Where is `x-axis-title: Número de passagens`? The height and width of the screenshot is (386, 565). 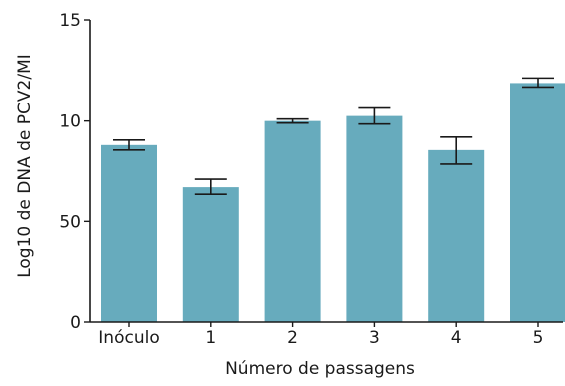 x-axis-title: Número de passagens is located at coordinates (320, 369).